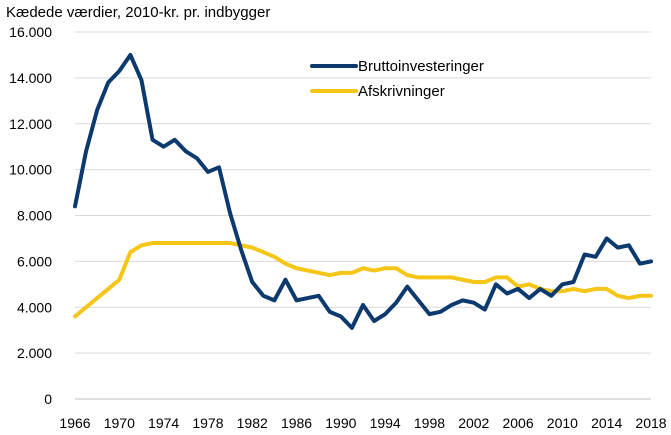 Image resolution: width=671 pixels, height=435 pixels. What do you see at coordinates (207, 423) in the screenshot?
I see `x-tick-label: 1978` at bounding box center [207, 423].